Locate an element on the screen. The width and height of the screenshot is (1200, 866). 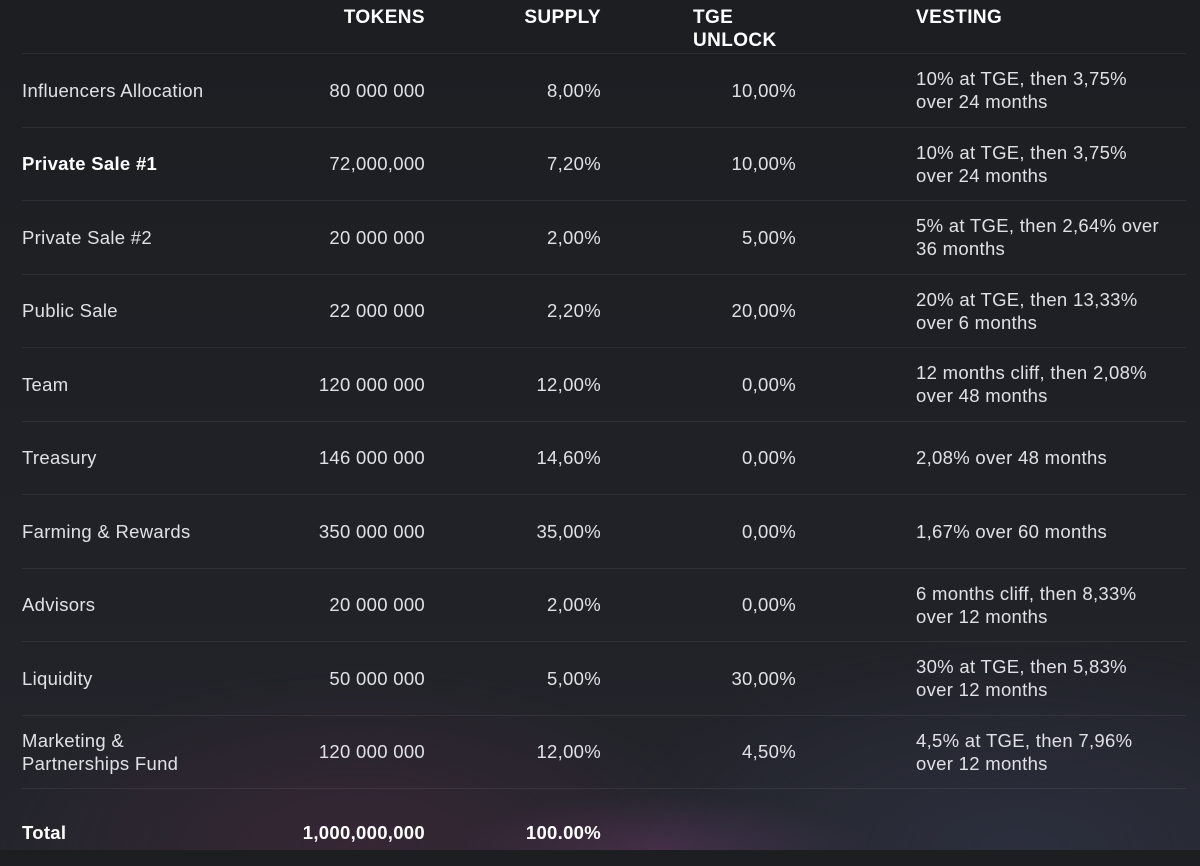
tokens-value: 146 000 000 is located at coordinates (371, 458).